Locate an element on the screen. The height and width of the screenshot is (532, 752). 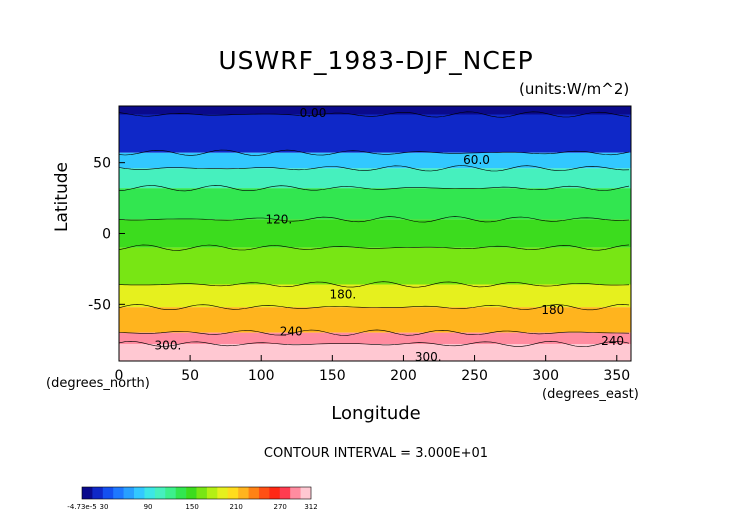
x-tick-label-2: 100 is located at coordinates (261, 376).